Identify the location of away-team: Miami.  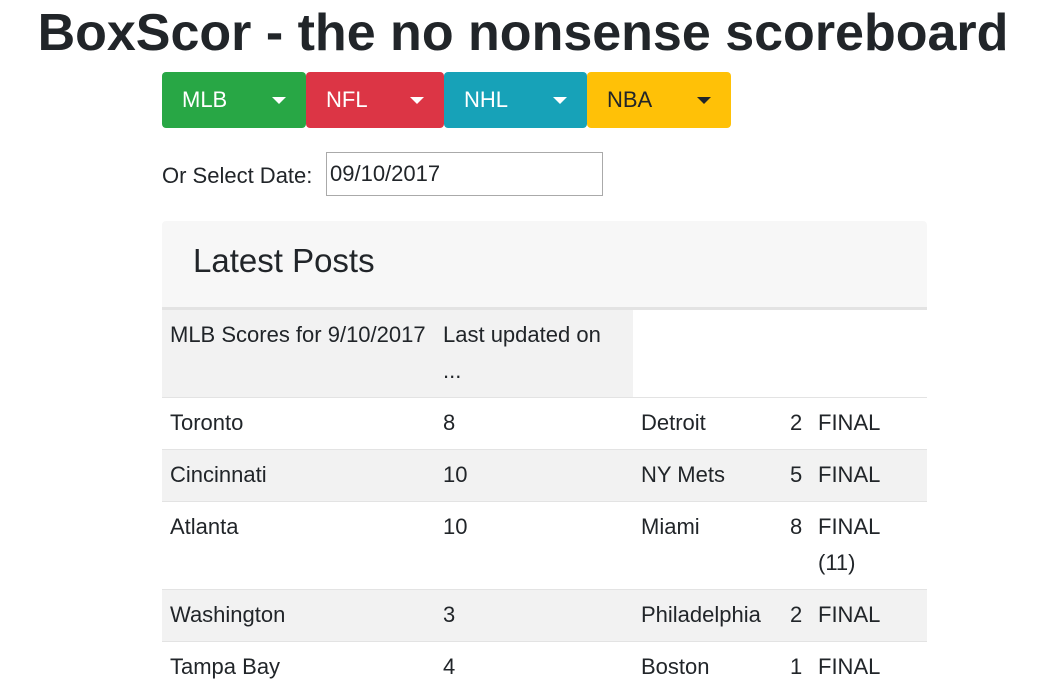
(707, 546).